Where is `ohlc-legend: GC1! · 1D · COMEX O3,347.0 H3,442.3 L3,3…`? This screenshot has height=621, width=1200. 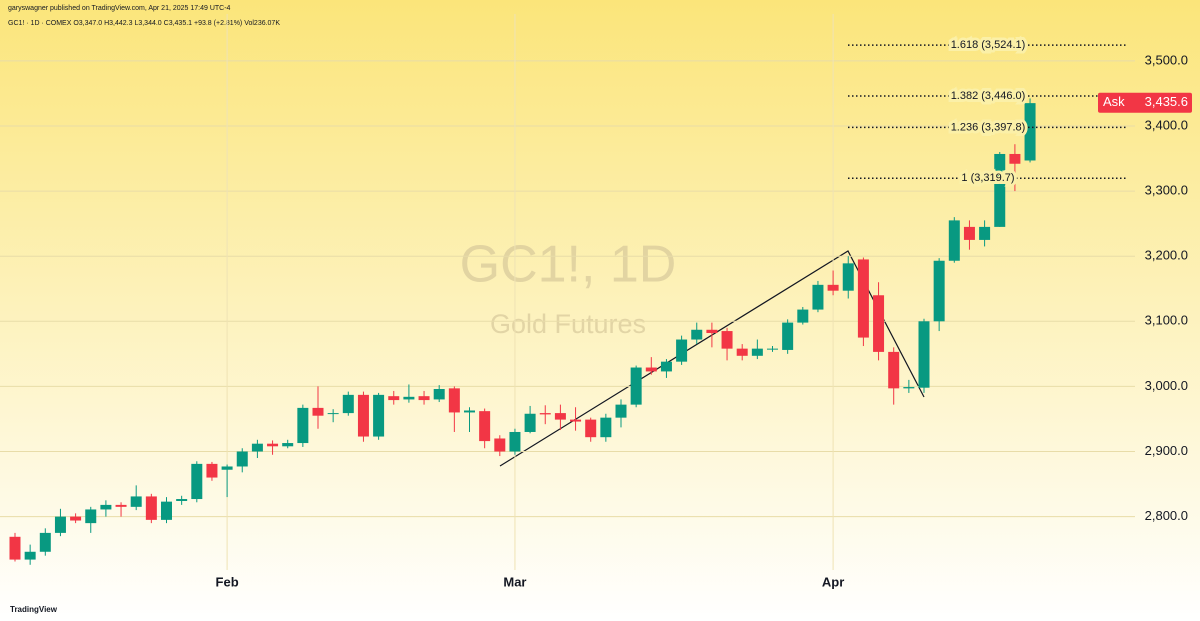
ohlc-legend: GC1! · 1D · COMEX O3,347.0 H3,442.3 L3,3… is located at coordinates (144, 23).